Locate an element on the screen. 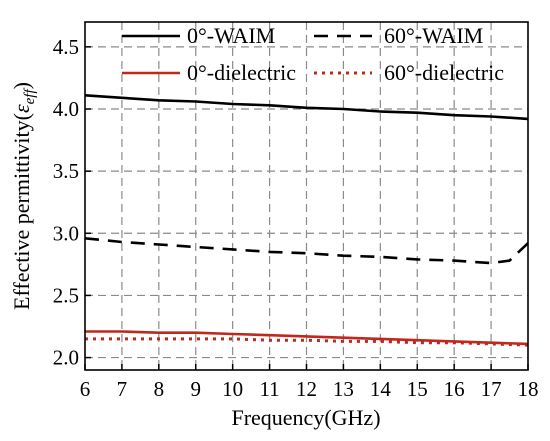  x-tick-label: 9 is located at coordinates (196, 389).